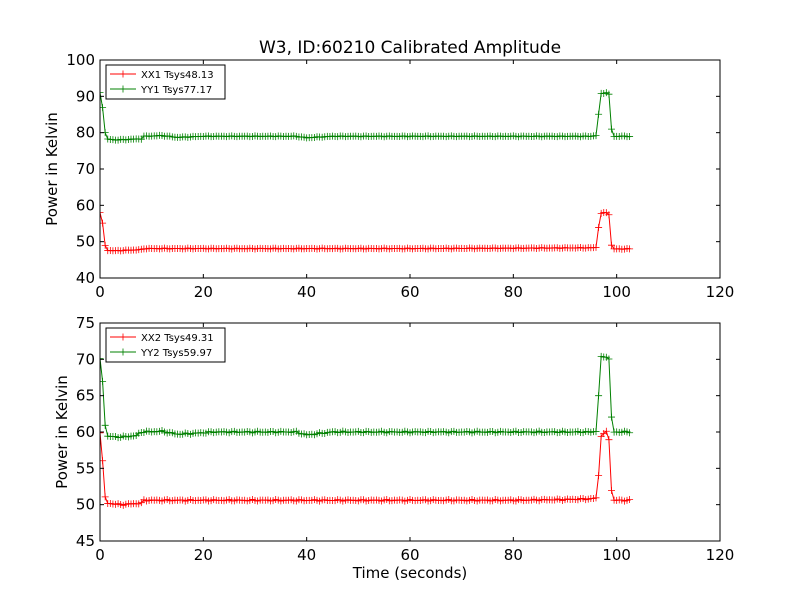 This screenshot has height=600, width=800. I want to click on y-tick-label: 65, so click(85, 396).